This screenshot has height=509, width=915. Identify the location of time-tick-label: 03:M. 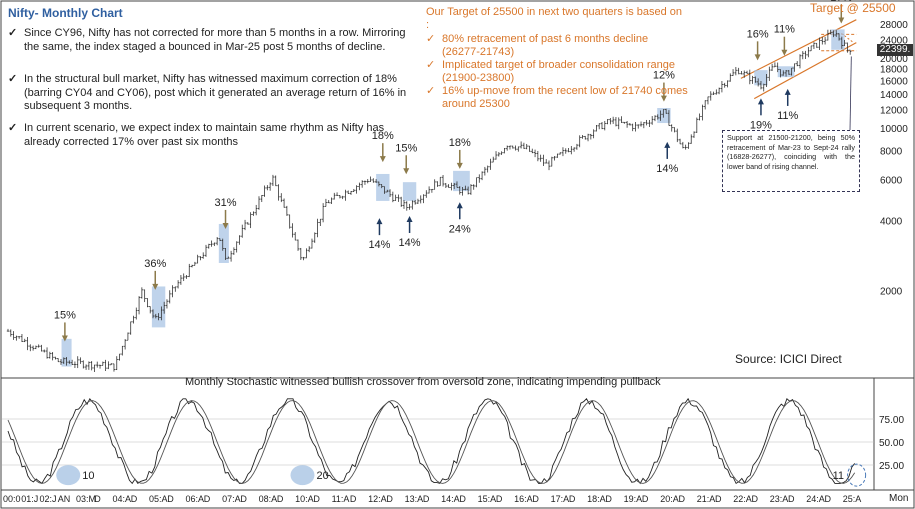
(86, 499).